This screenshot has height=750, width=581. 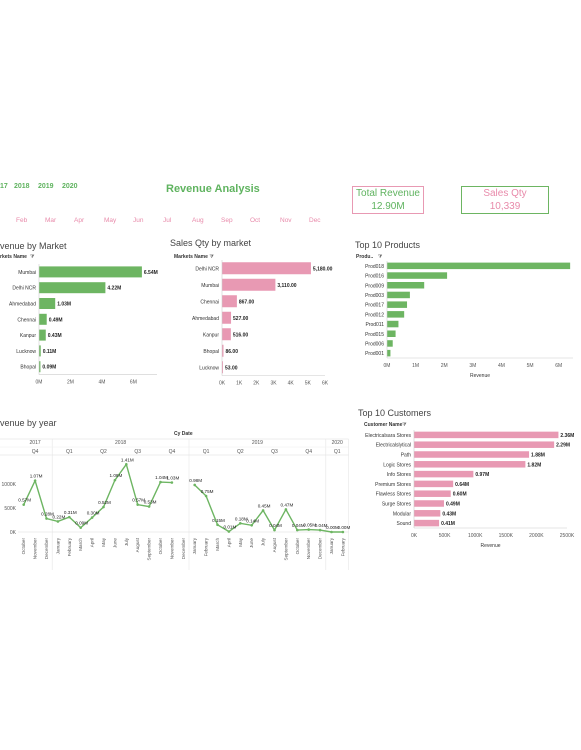 I want to click on category-label: Electricalsara Stores, so click(x=388, y=436).